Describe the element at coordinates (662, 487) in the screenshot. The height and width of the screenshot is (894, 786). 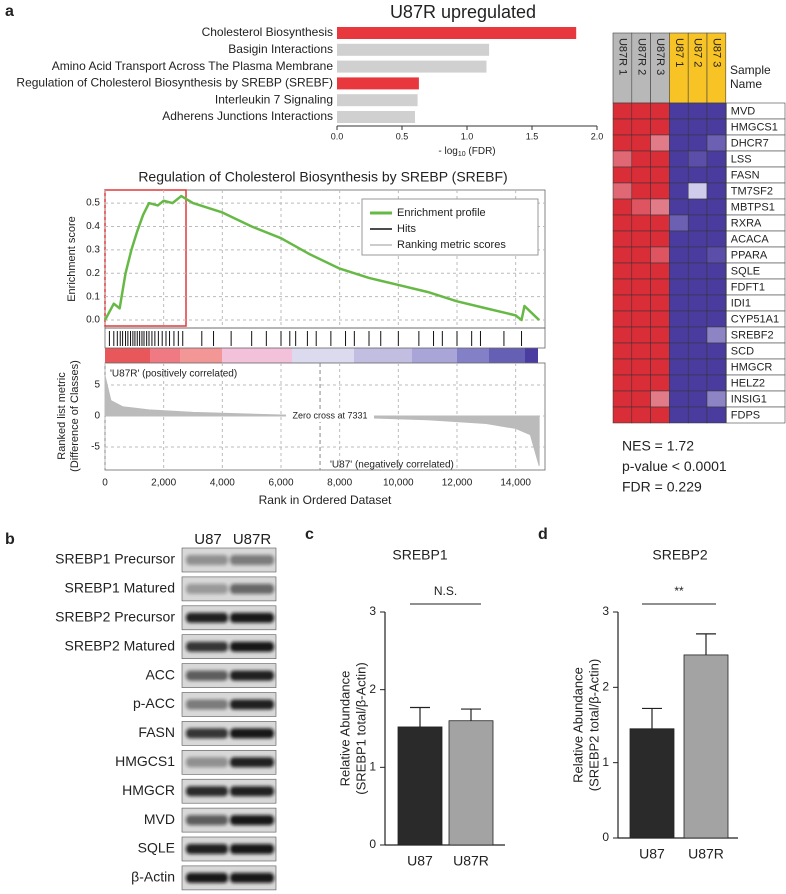
I see `stat-label: FDR = 0.229` at that location.